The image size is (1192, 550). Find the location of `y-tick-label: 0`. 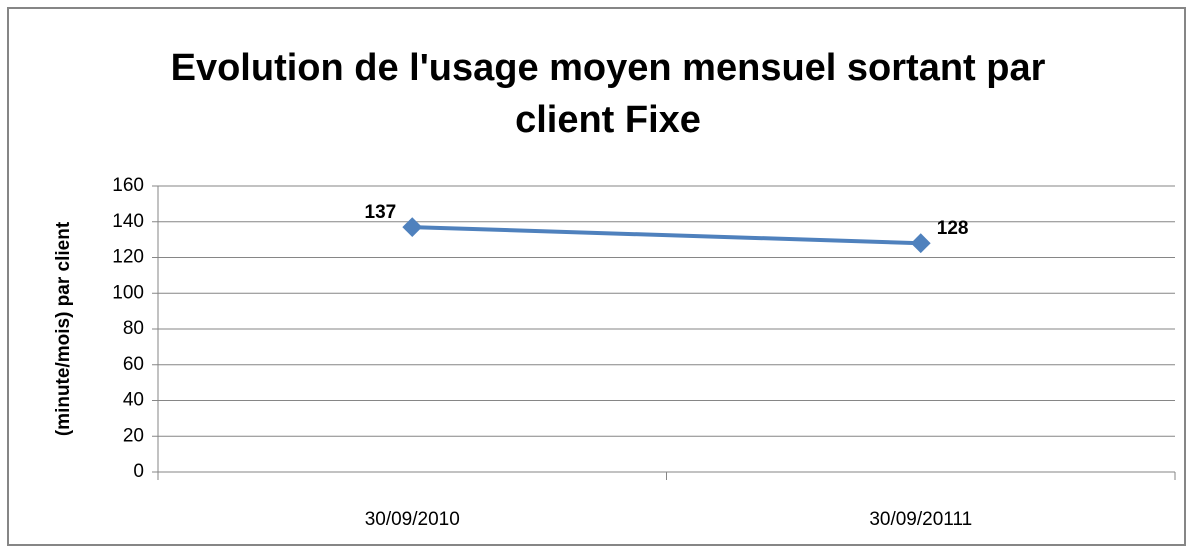

y-tick-label: 0 is located at coordinates (138, 471).